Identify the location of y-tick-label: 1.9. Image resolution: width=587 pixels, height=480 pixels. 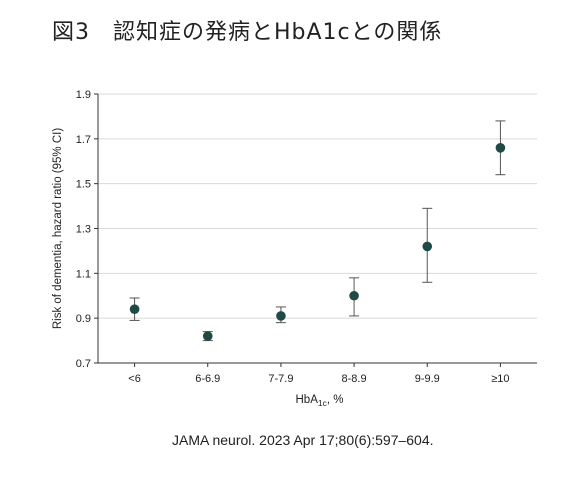
(83, 95).